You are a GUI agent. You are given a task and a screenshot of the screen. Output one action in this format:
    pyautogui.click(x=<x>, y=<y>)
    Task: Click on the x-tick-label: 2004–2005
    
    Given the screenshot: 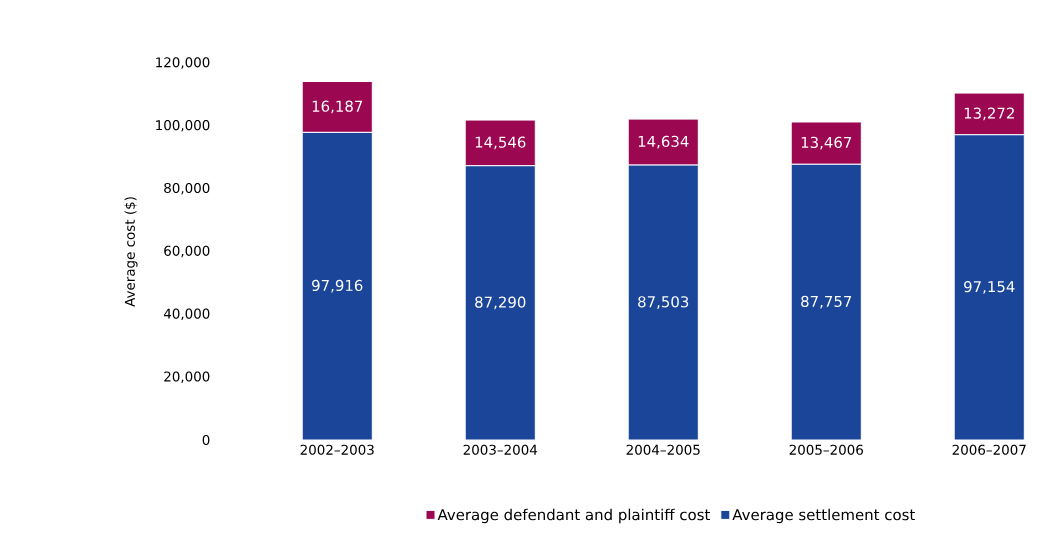 What is the action you would take?
    pyautogui.click(x=663, y=449)
    